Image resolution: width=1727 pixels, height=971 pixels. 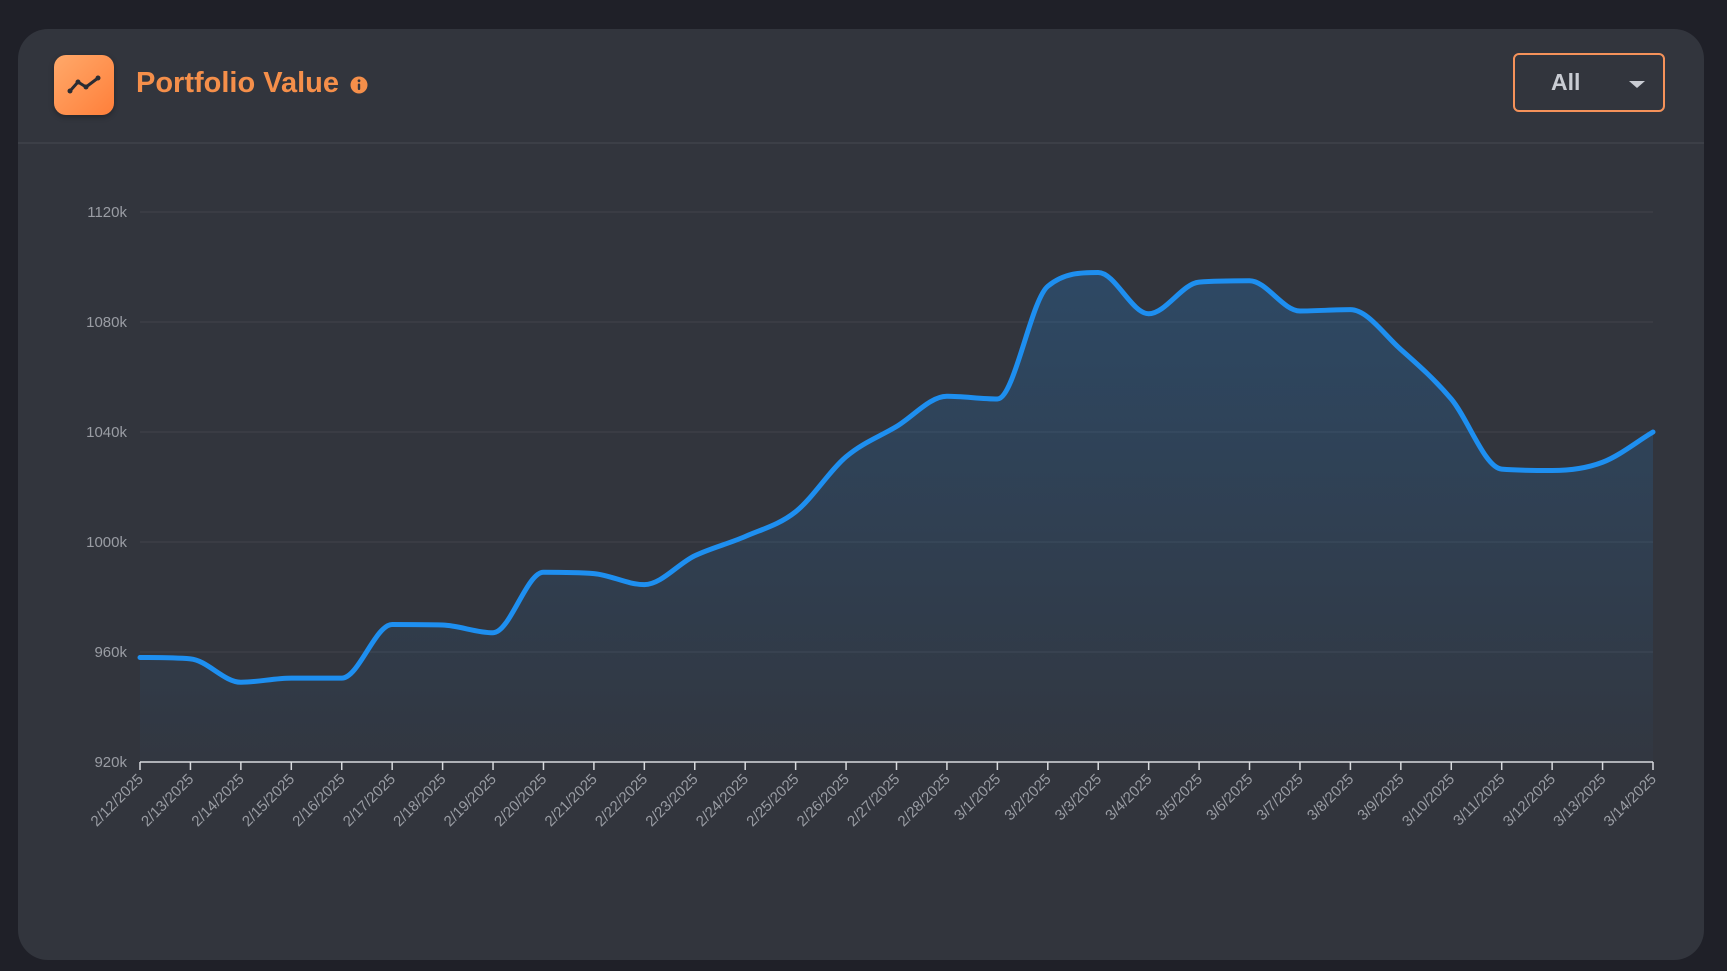 What do you see at coordinates (106, 322) in the screenshot?
I see `y-tick-label: 1080k` at bounding box center [106, 322].